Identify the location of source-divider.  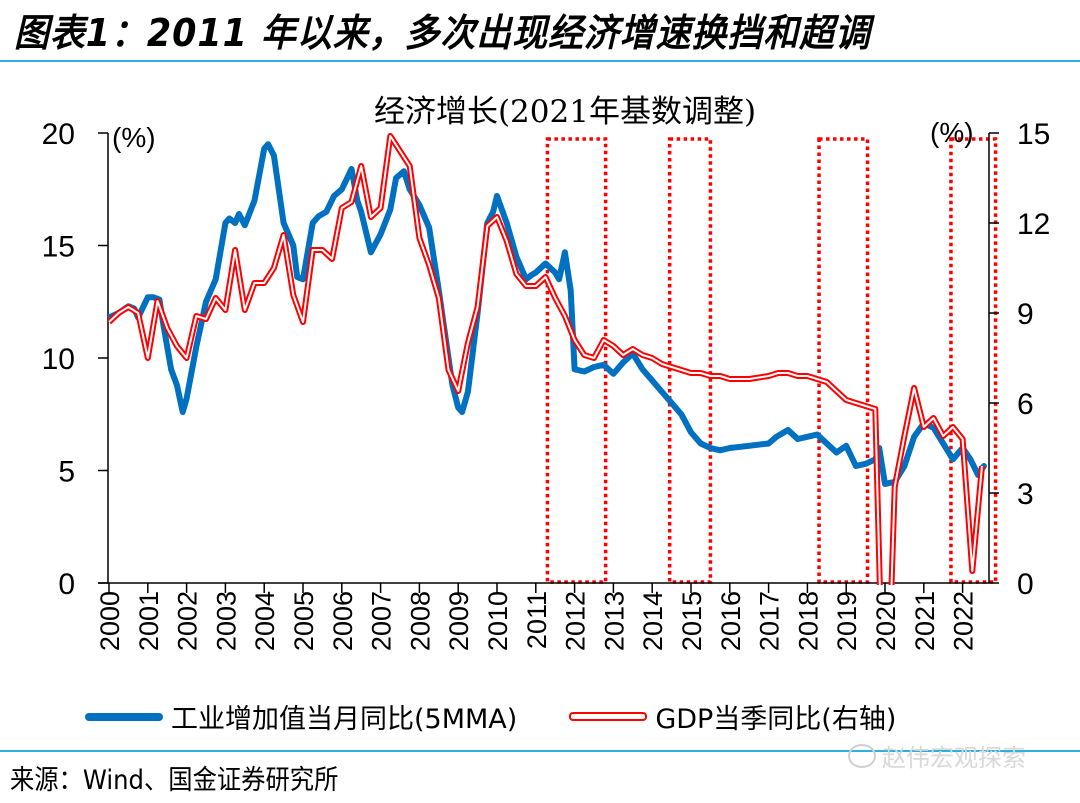
(540, 751).